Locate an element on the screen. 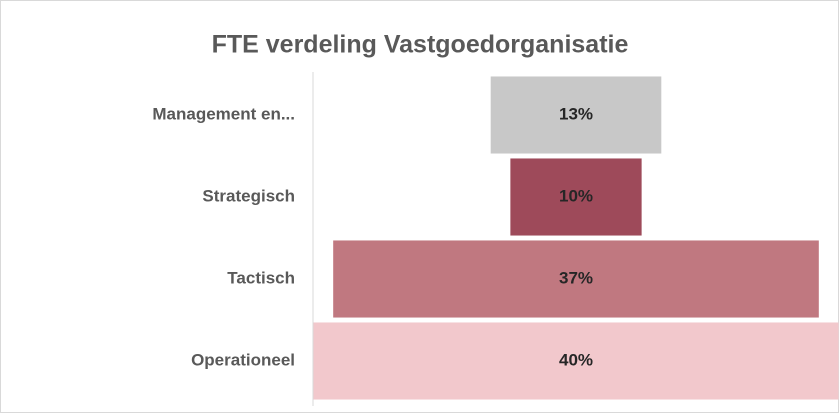 This screenshot has height=414, width=840. category-label: Strategisch is located at coordinates (248, 195).